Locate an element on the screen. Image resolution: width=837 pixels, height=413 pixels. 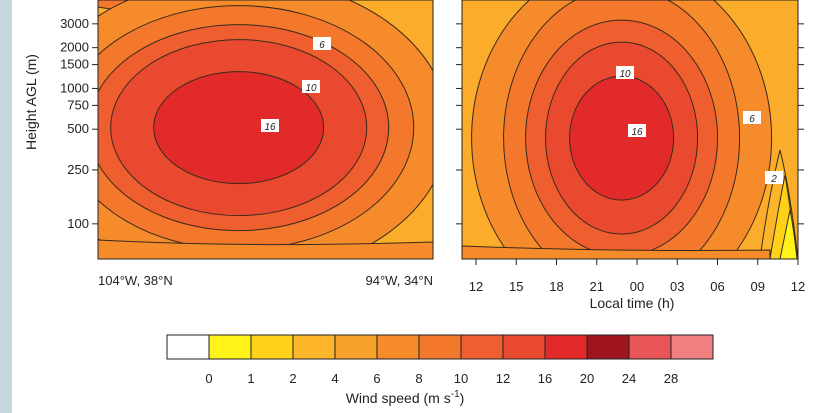
left-y-tick-label: 2000 is located at coordinates (74, 47).